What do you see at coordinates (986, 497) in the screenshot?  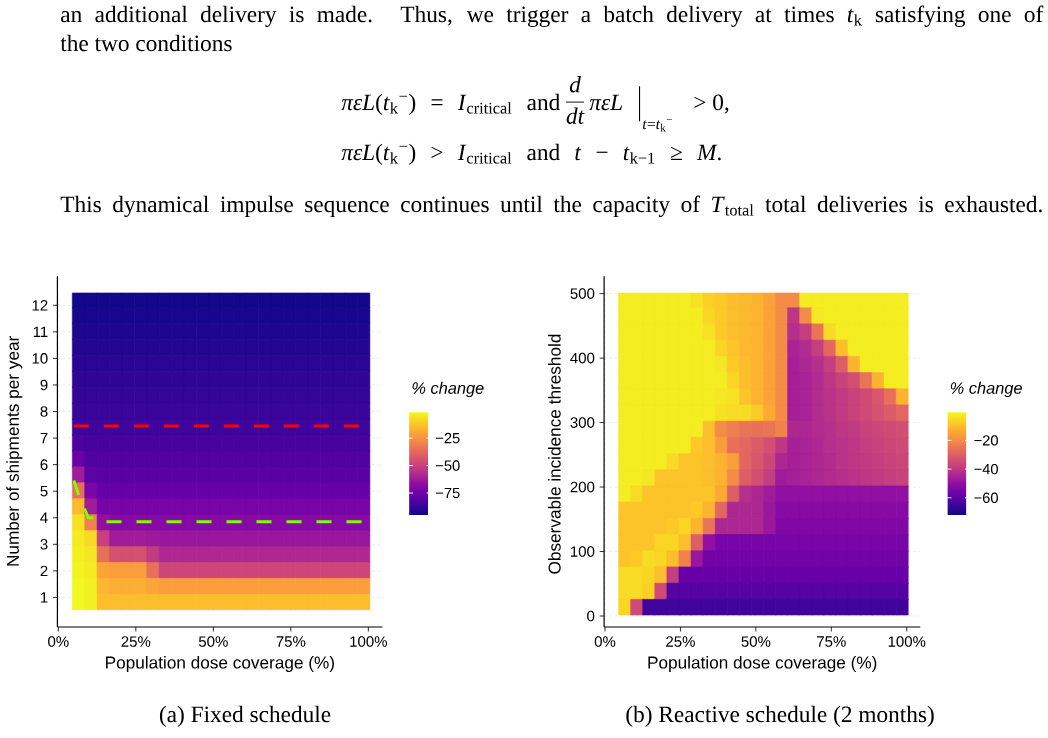 I see `color-bar-label: −60` at bounding box center [986, 497].